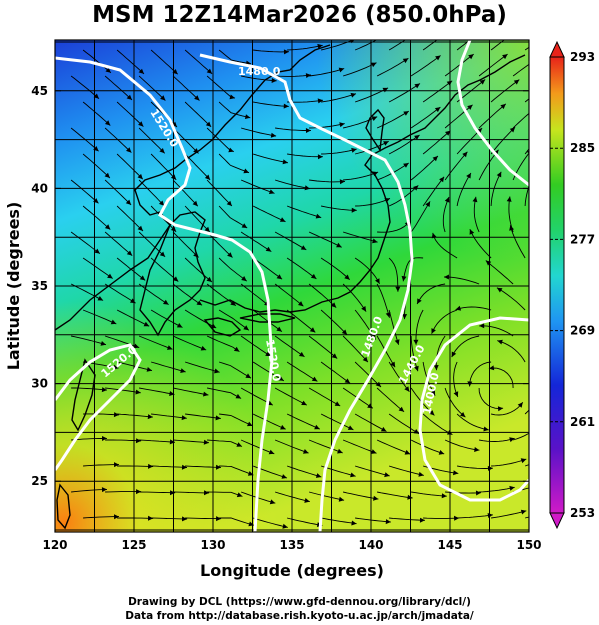 The height and width of the screenshot is (625, 599). Describe the element at coordinates (582, 422) in the screenshot. I see `colorbar-label-261: 261` at that location.